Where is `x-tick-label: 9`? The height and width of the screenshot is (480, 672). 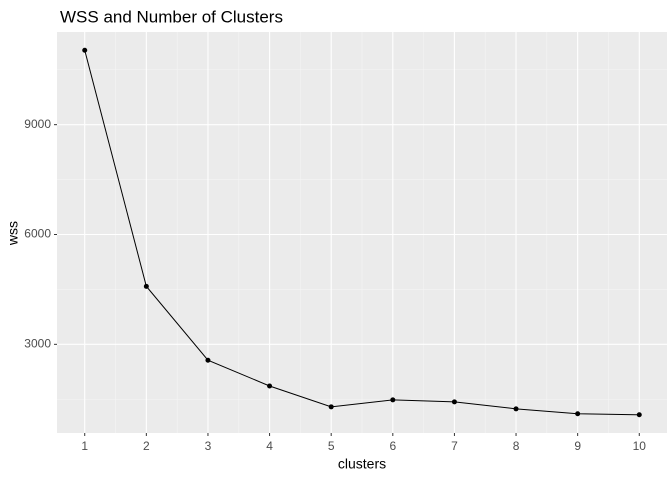
x-tick-label: 9 is located at coordinates (577, 446).